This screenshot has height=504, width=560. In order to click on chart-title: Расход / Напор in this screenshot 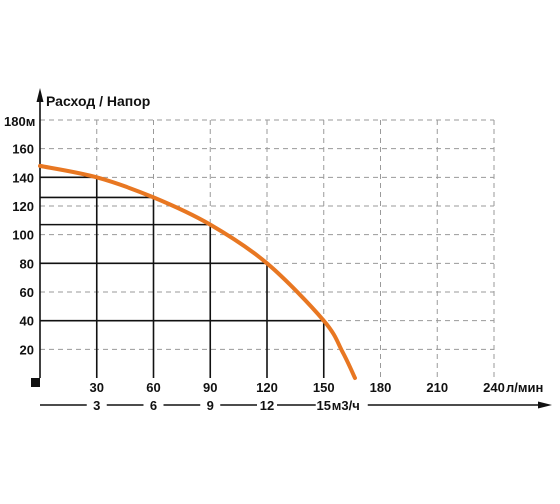, I will do `click(98, 101)`.